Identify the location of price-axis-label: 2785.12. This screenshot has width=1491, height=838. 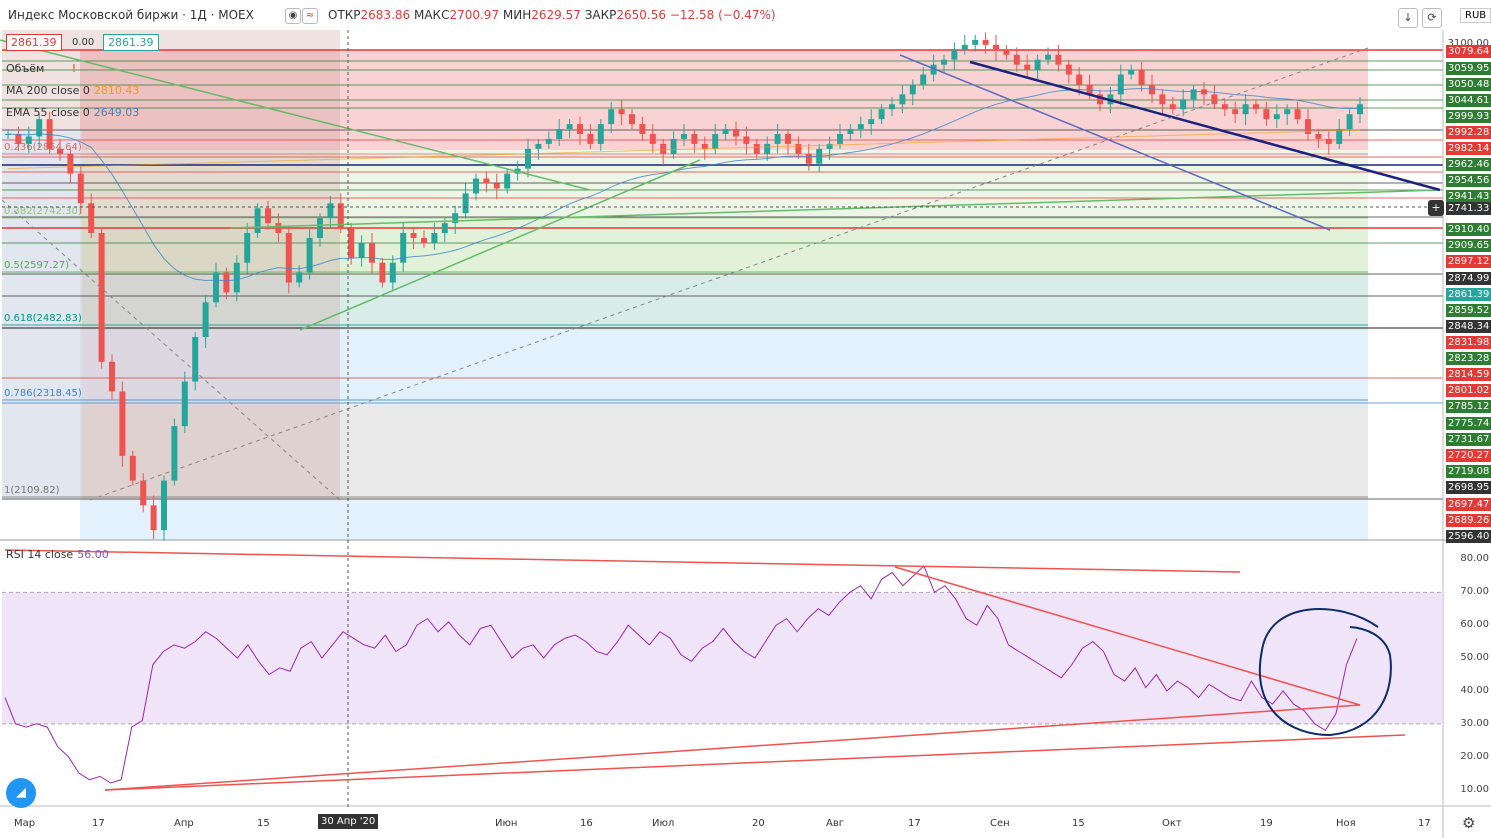
(1468, 406).